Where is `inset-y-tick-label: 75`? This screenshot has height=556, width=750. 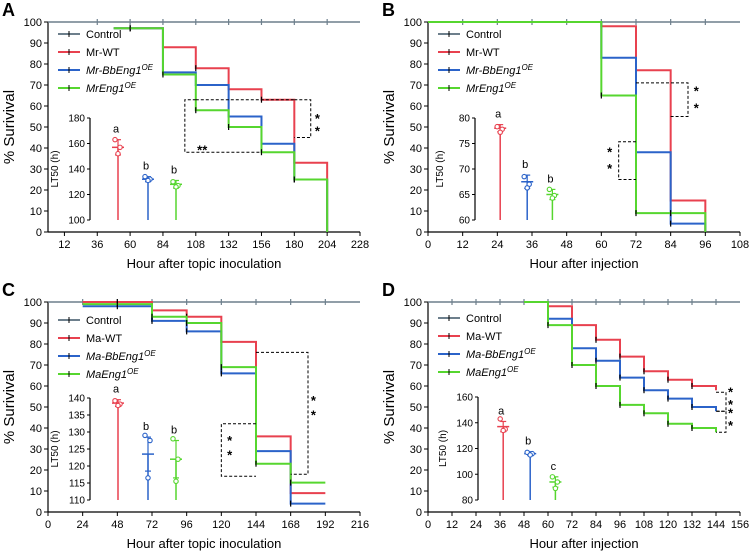 inset-y-tick-label: 75 is located at coordinates (465, 144).